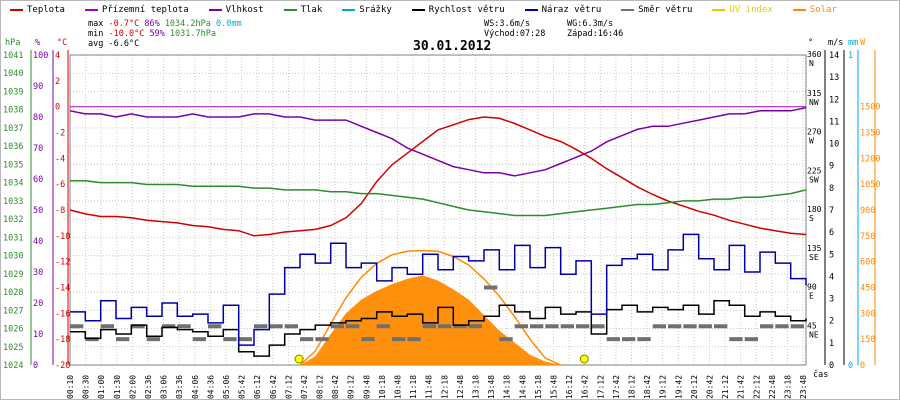  I want to click on x-tick-label: 21:42, so click(741, 387).